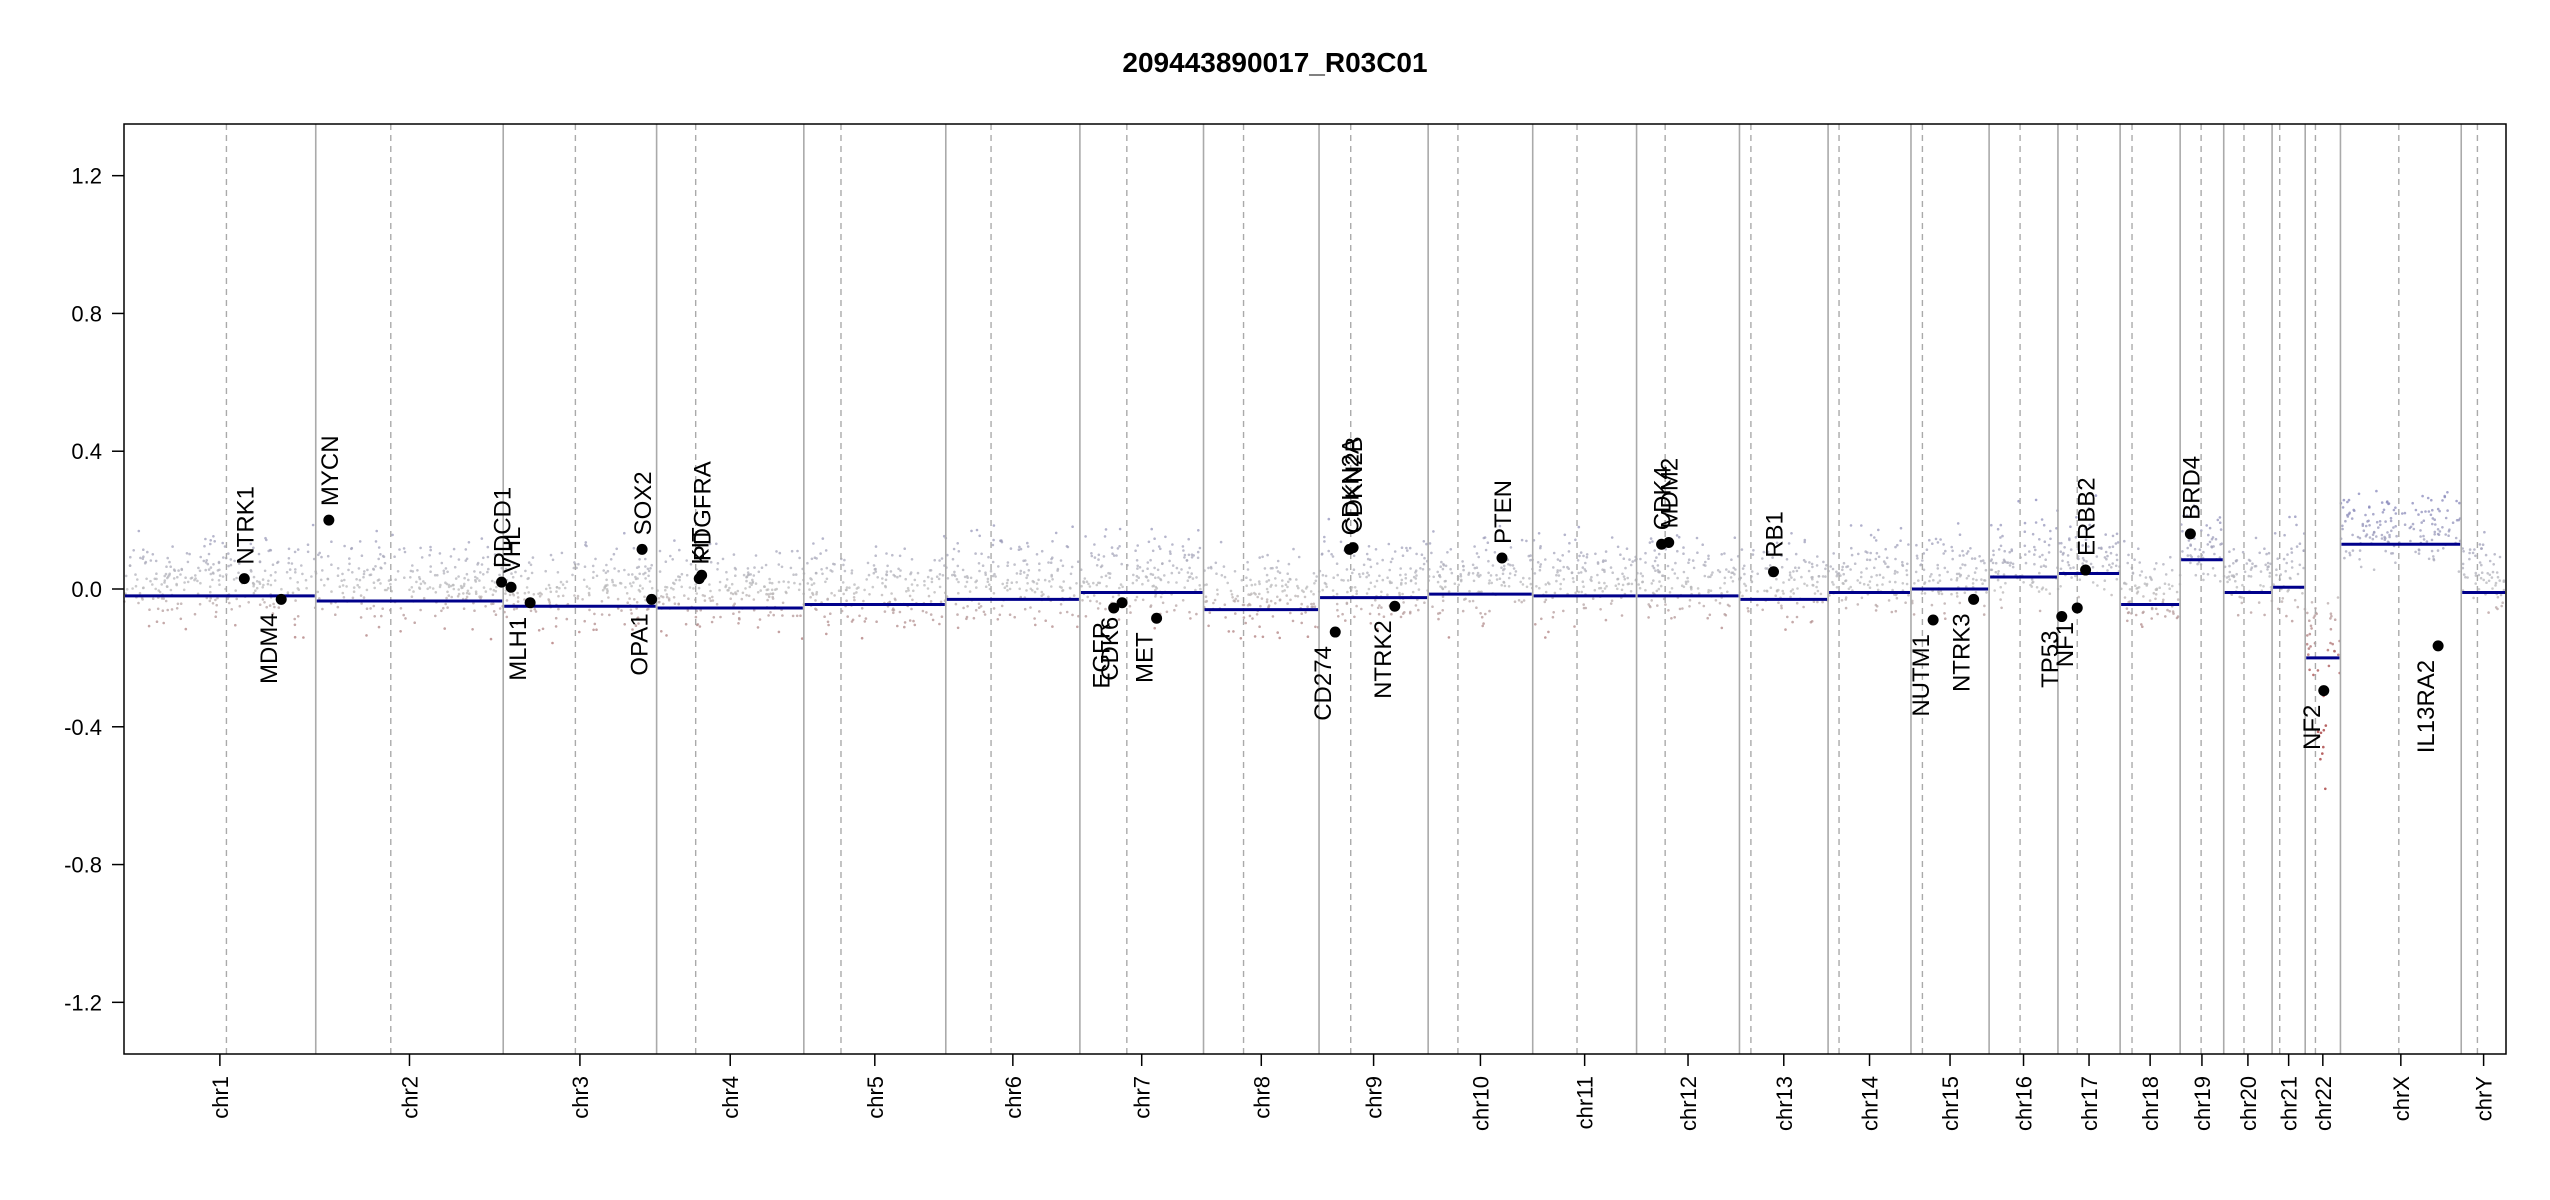 The image size is (2550, 1200). Describe the element at coordinates (1962, 652) in the screenshot. I see `gene-label-ntrk3: NTRK3` at that location.